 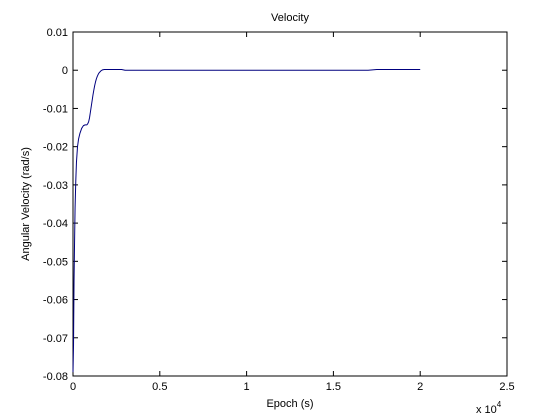 What do you see at coordinates (55, 148) in the screenshot?
I see `y-tick-label: -0.02` at bounding box center [55, 148].